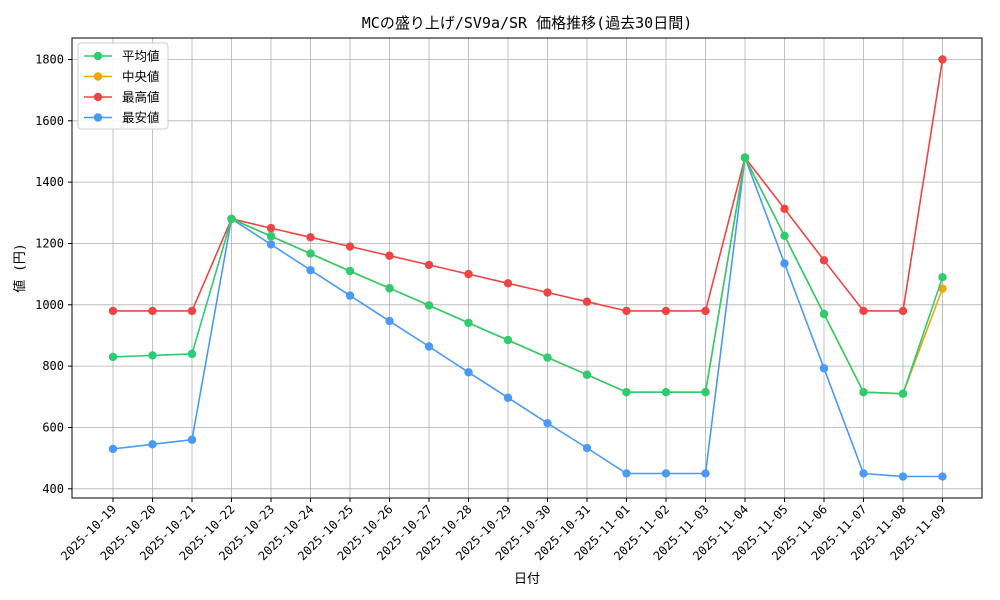 Image resolution: width=1000 pixels, height=600 pixels. Describe the element at coordinates (49, 182) in the screenshot. I see `y-tick-label: 1400` at that location.